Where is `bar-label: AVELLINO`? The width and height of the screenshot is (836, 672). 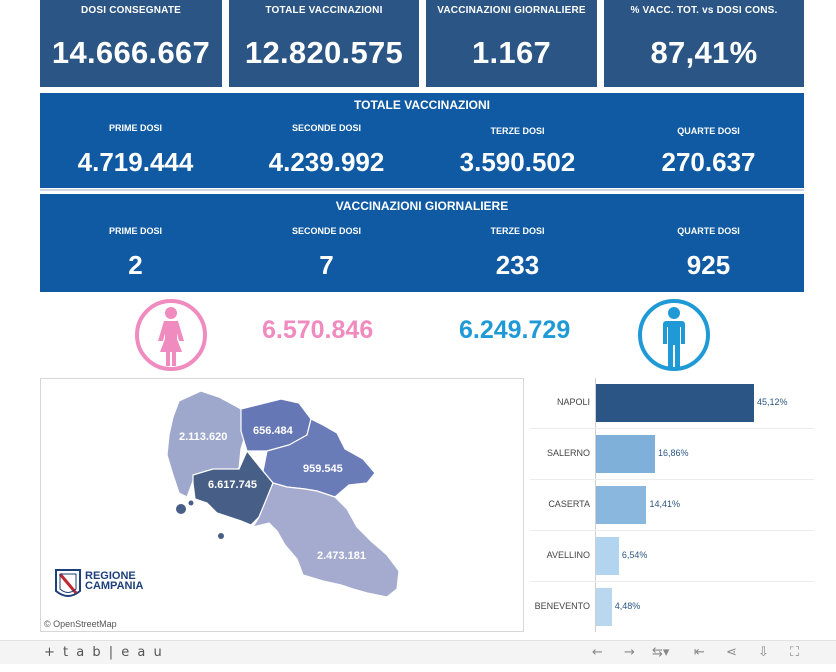
bar-label: AVELLINO is located at coordinates (568, 555).